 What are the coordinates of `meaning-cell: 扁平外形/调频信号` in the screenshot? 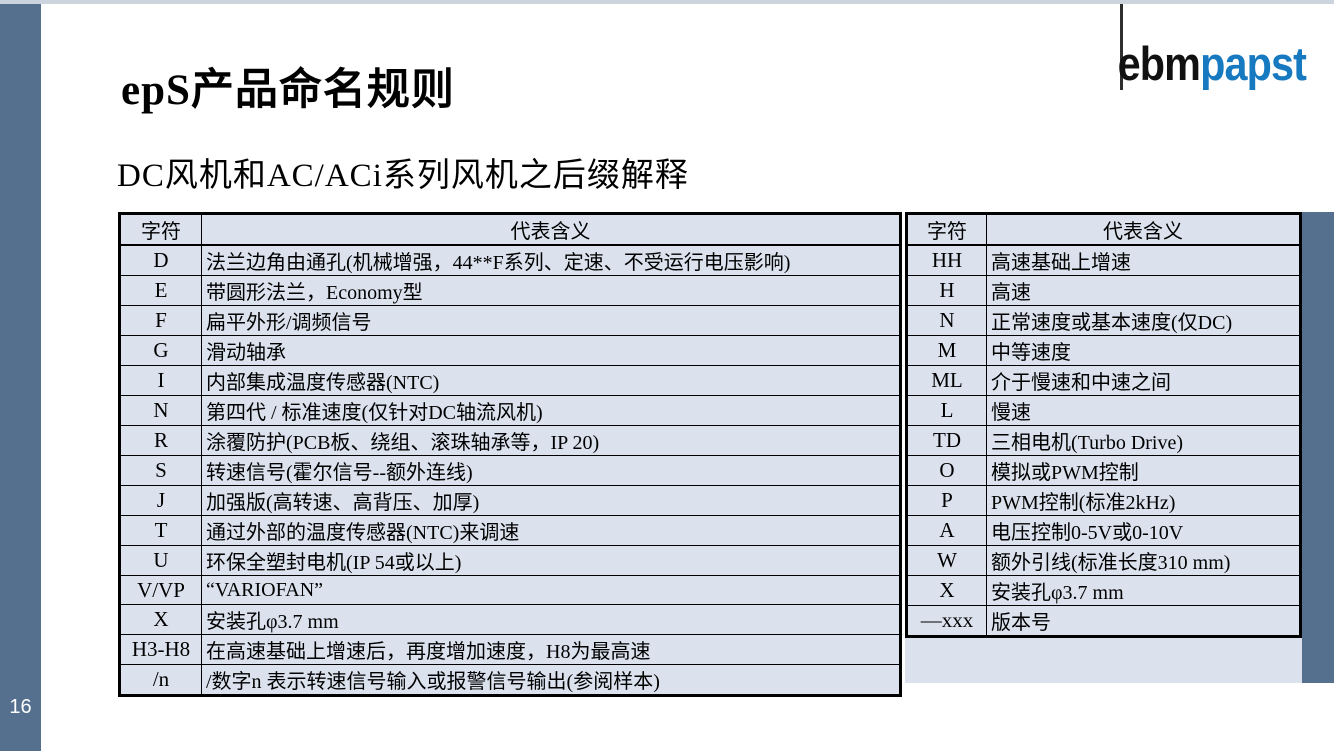 It's located at (551, 320).